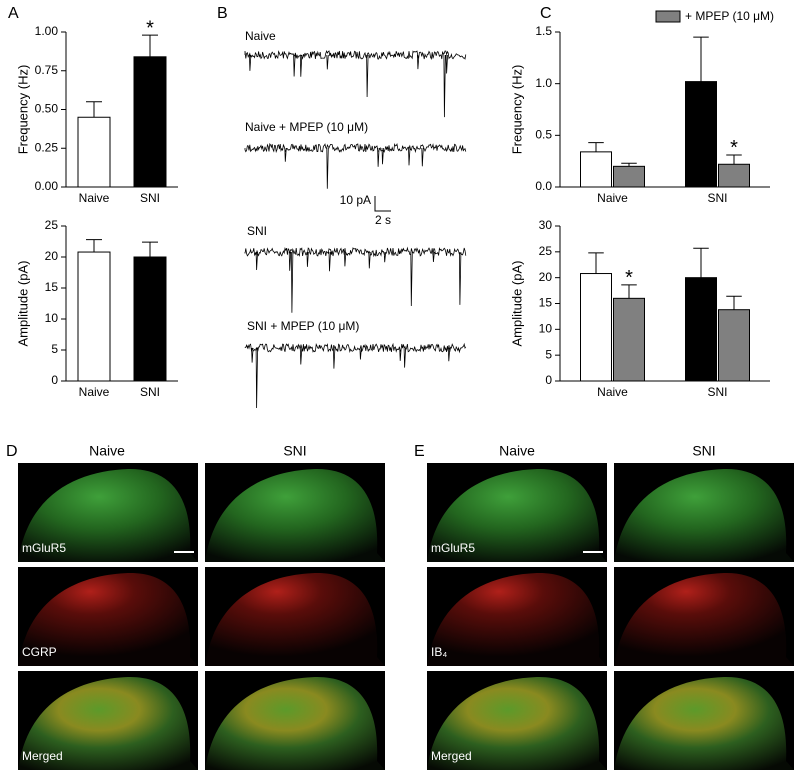 The width and height of the screenshot is (800, 776). Describe the element at coordinates (47, 31) in the screenshot. I see `y-tick-label: 1.00` at that location.